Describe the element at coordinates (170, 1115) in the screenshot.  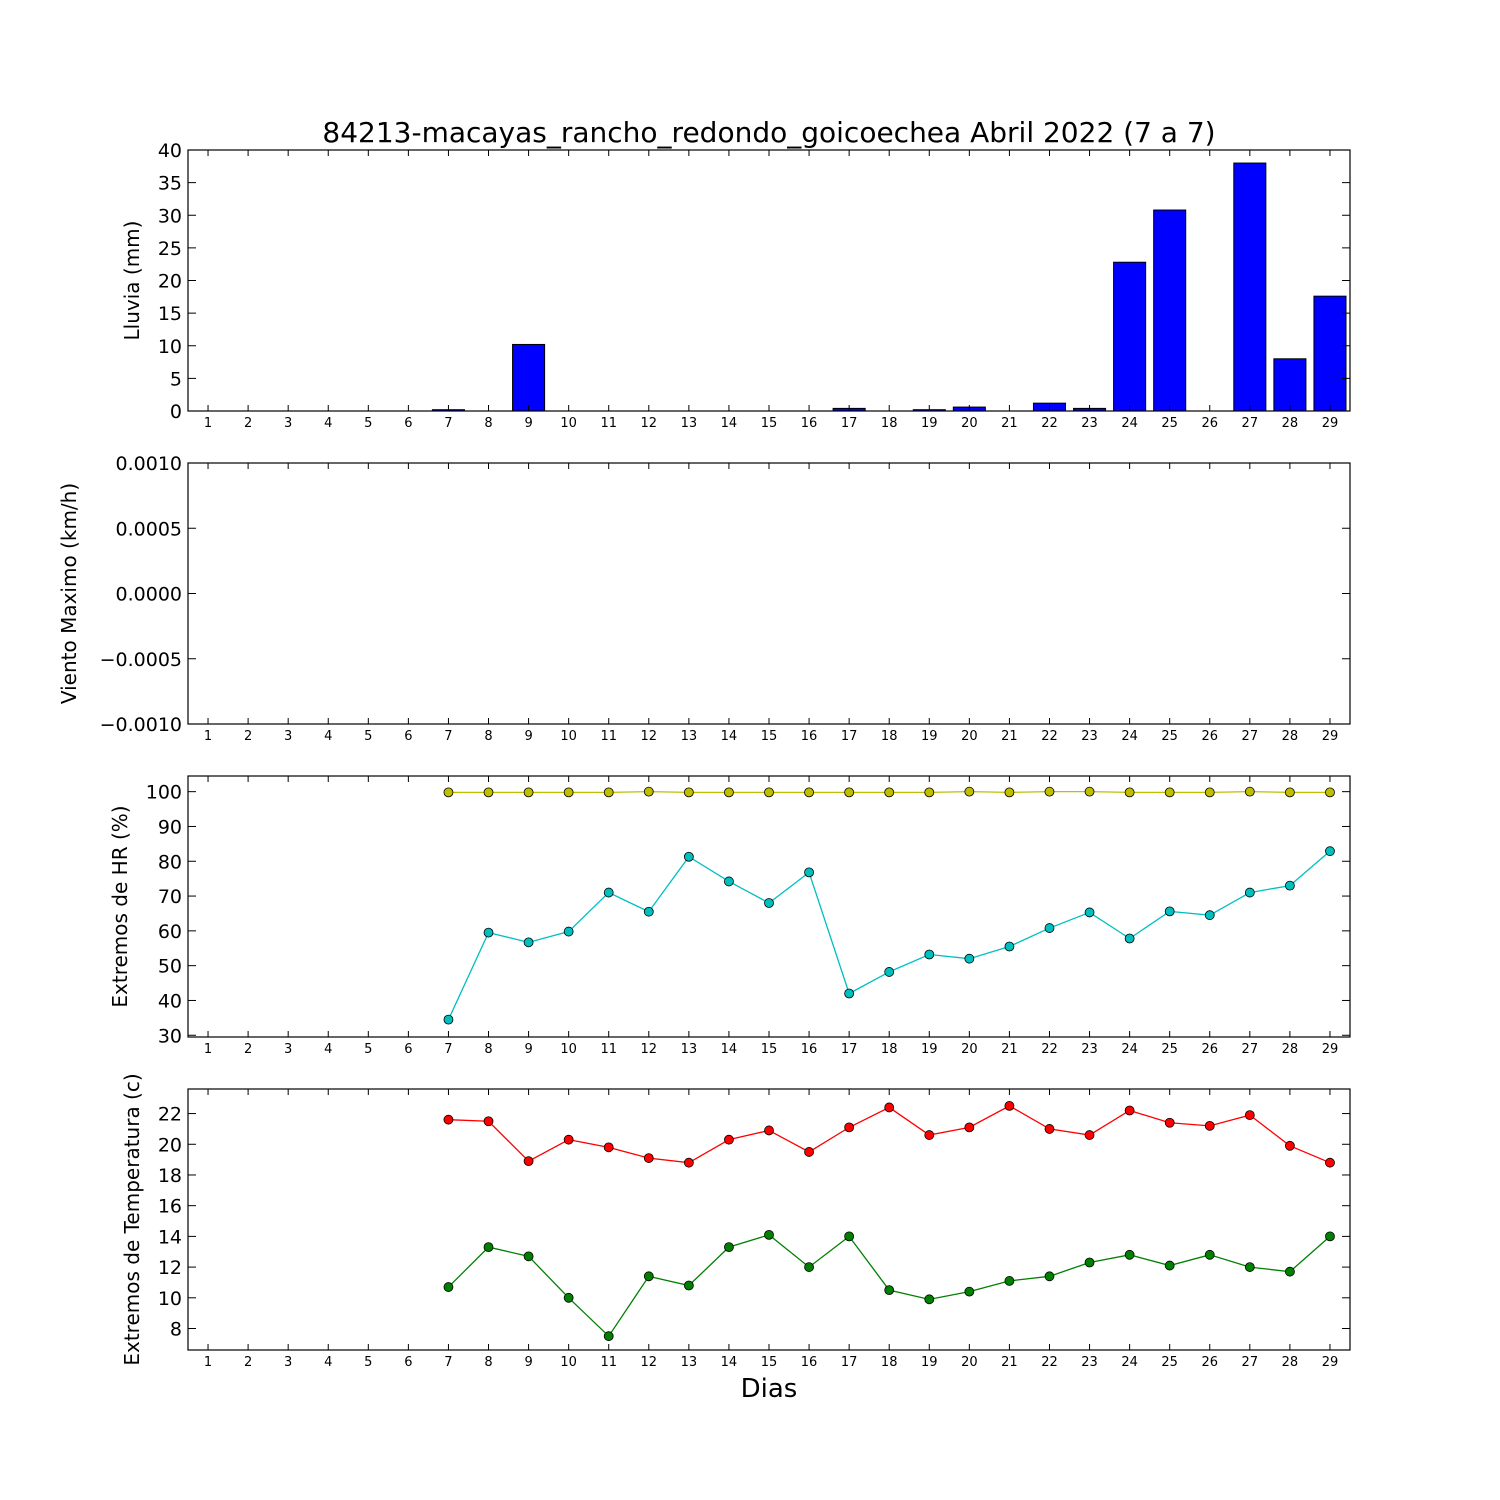
I see `y-tick-label: 22` at that location.